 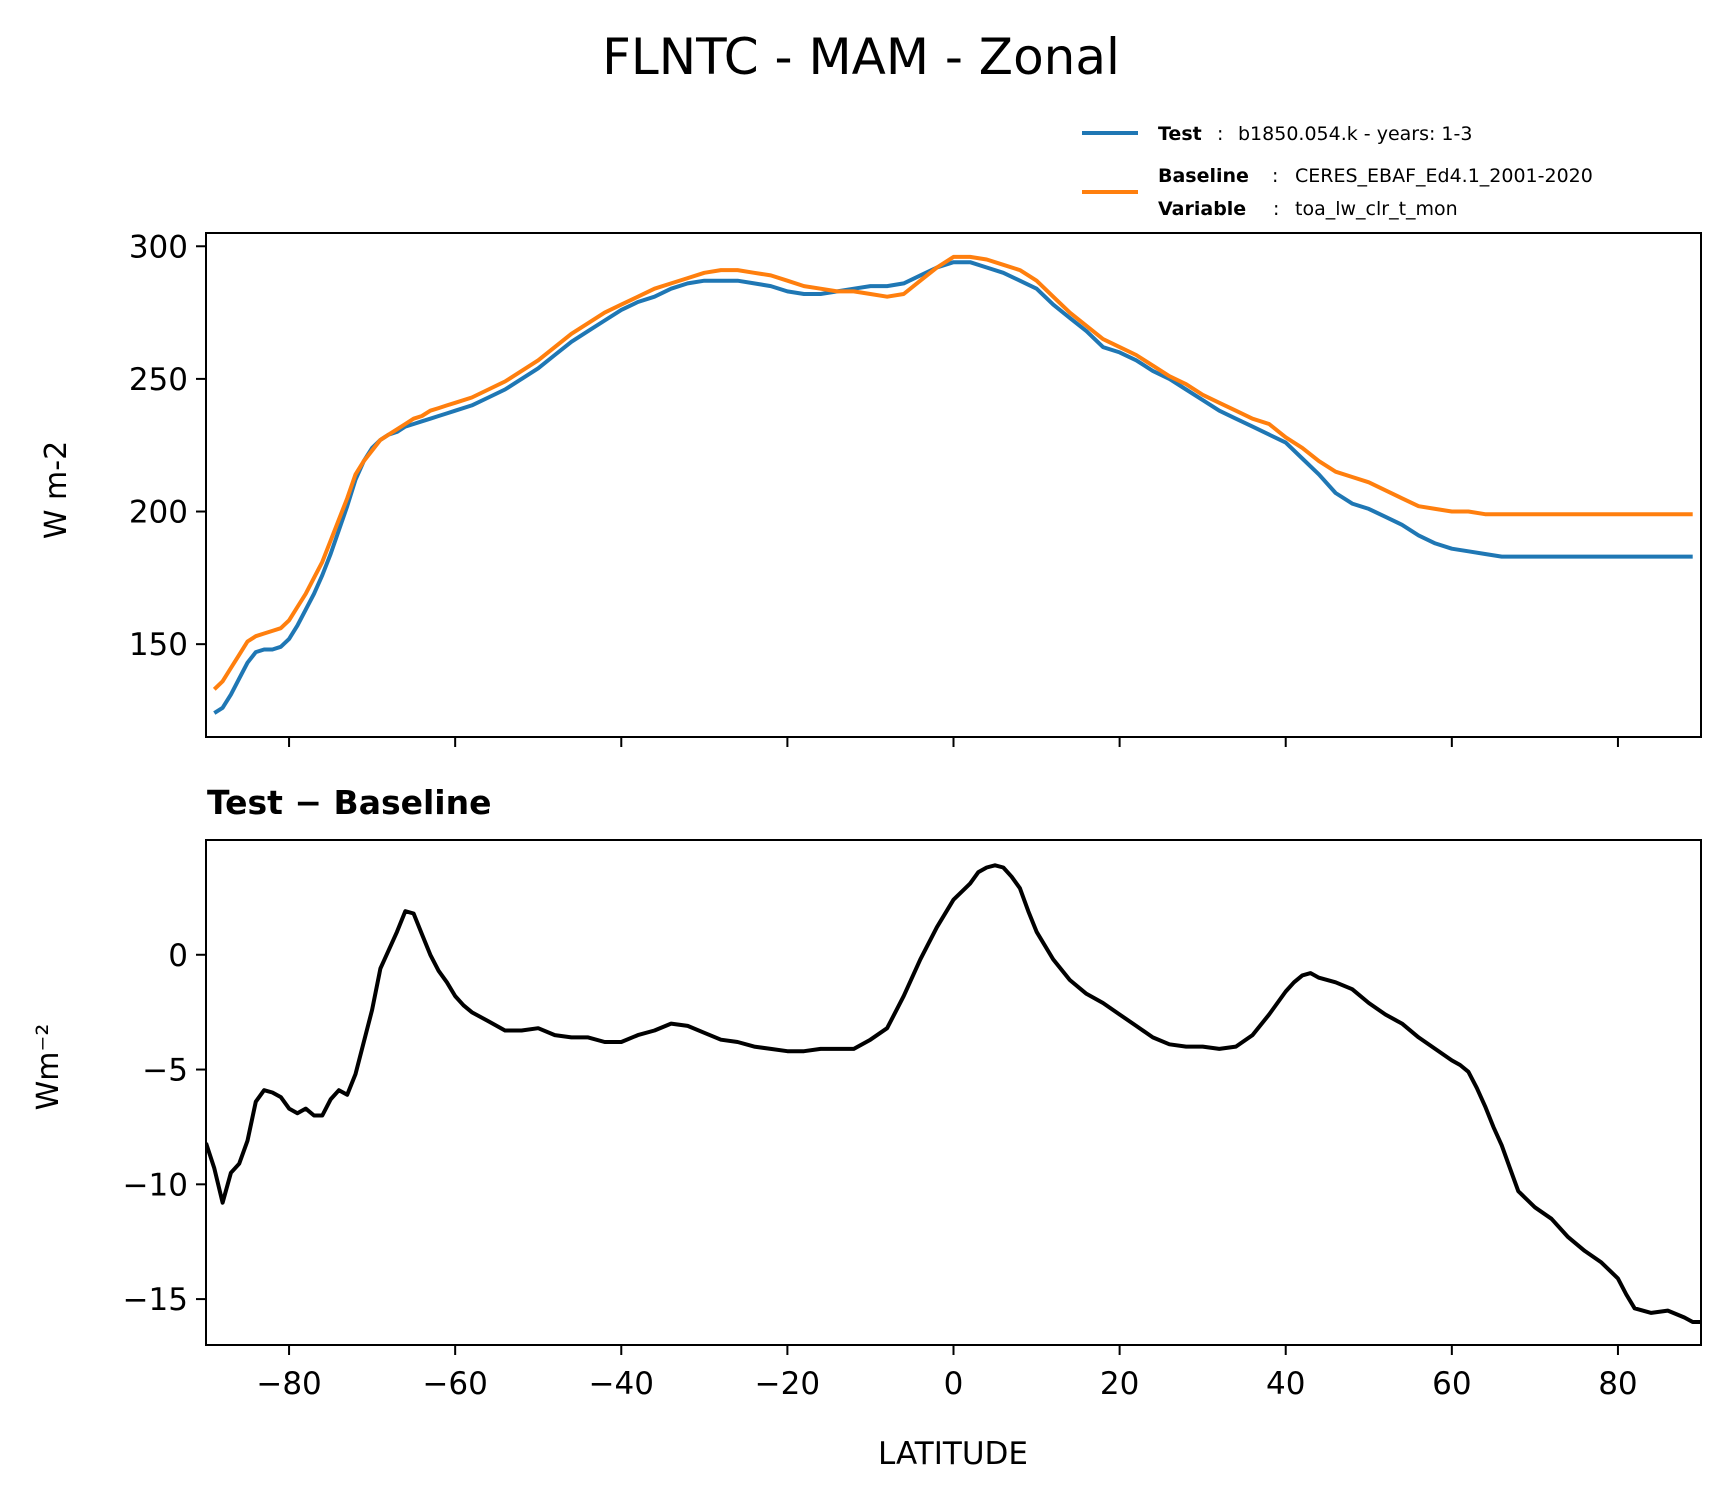 What do you see at coordinates (48, 1067) in the screenshot?
I see `bottom-y-axis-label: Wm⁻²` at bounding box center [48, 1067].